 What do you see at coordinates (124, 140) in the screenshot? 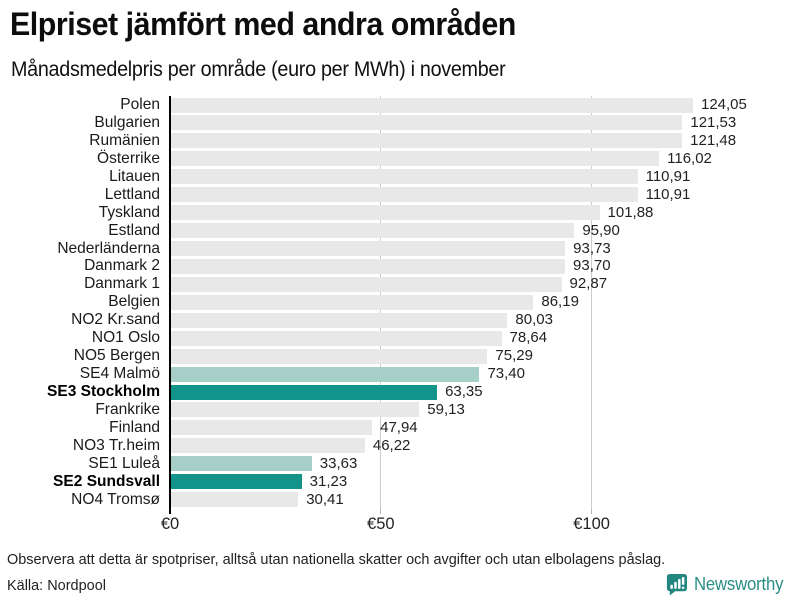
I see `category-label: Rumänien` at bounding box center [124, 140].